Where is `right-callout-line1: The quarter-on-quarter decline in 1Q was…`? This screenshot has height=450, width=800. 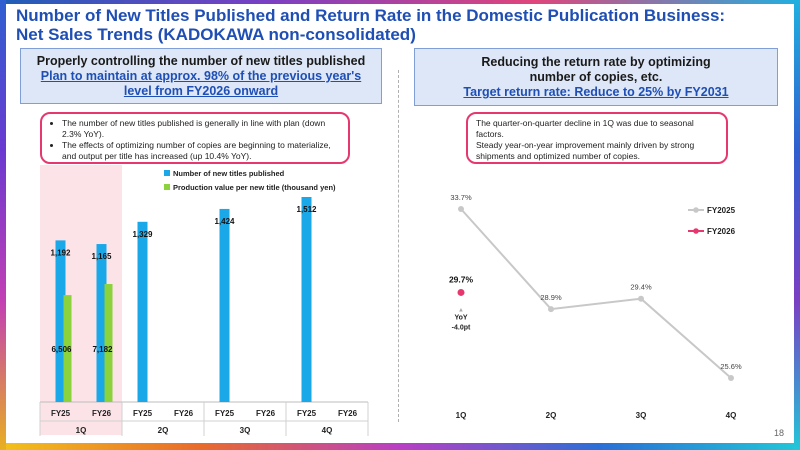 right-callout-line1: The quarter-on-quarter decline in 1Q was… is located at coordinates (585, 128).